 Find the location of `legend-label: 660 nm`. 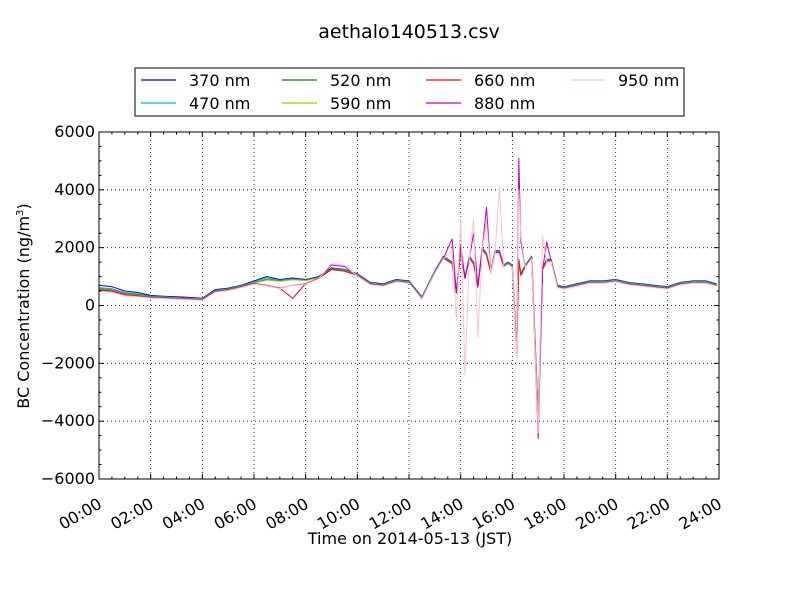

legend-label: 660 nm is located at coordinates (504, 80).